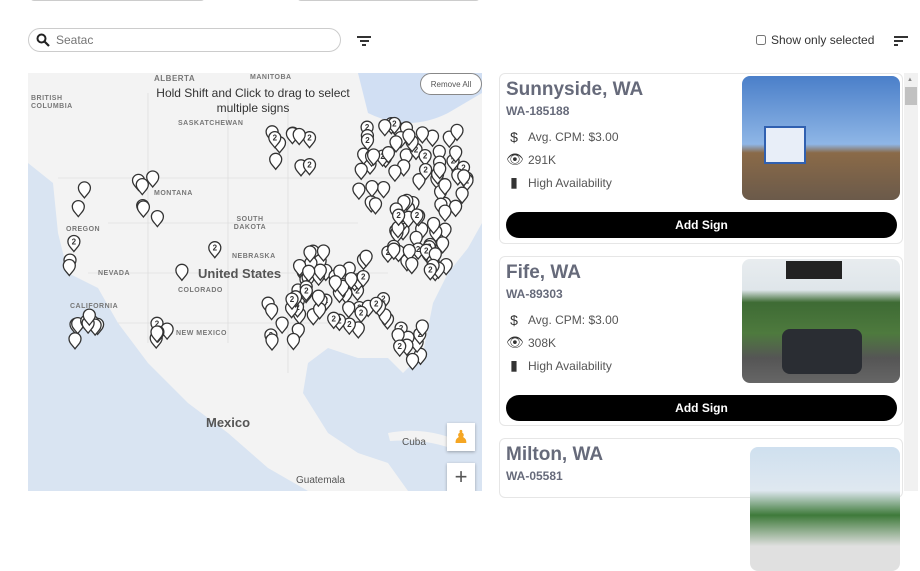 This screenshot has width=920, height=571. Describe the element at coordinates (555, 454) in the screenshot. I see `sign-title: Milton, WA` at that location.